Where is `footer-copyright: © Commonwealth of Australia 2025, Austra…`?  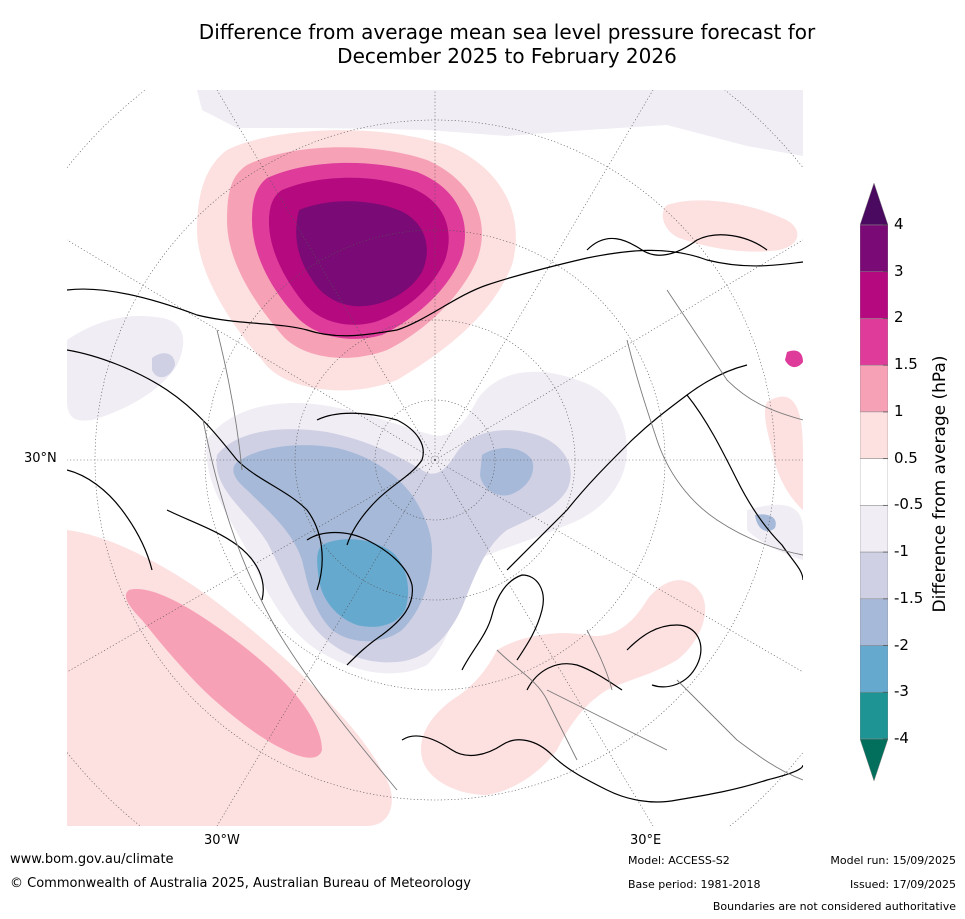 footer-copyright: © Commonwealth of Australia 2025, Austra… is located at coordinates (240, 883).